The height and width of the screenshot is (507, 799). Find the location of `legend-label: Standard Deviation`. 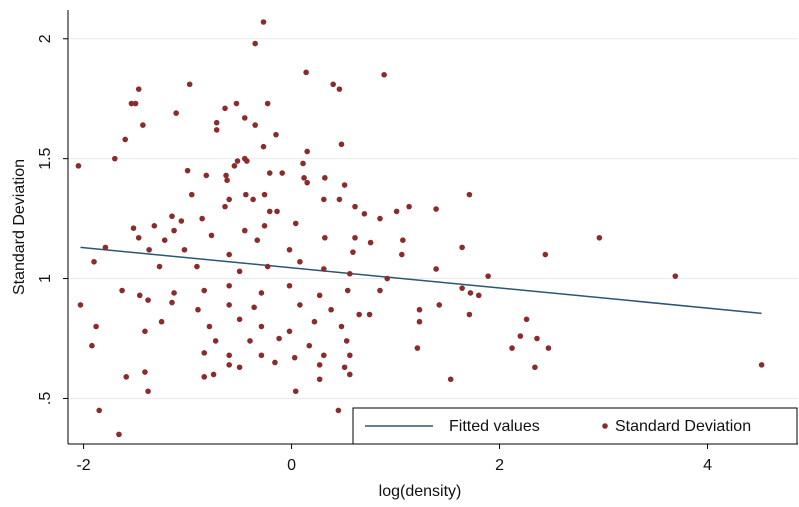

legend-label: Standard Deviation is located at coordinates (683, 426).